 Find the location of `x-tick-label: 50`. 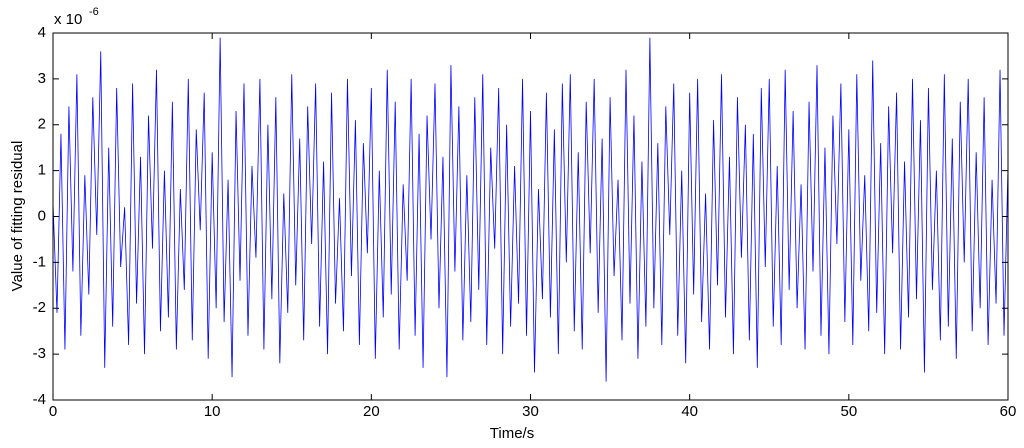

x-tick-label: 50 is located at coordinates (848, 411).